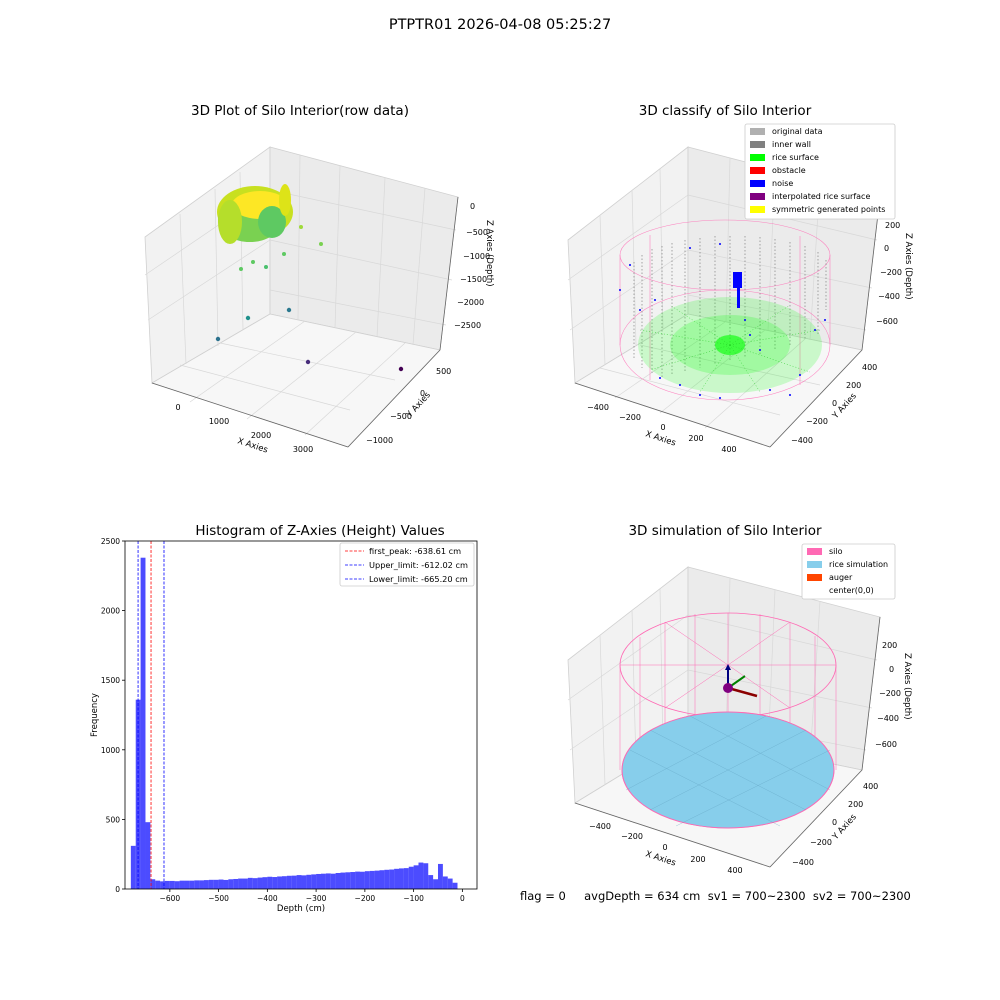  Describe the element at coordinates (413, 898) in the screenshot. I see `histogram-x-tick-label: −100` at that location.